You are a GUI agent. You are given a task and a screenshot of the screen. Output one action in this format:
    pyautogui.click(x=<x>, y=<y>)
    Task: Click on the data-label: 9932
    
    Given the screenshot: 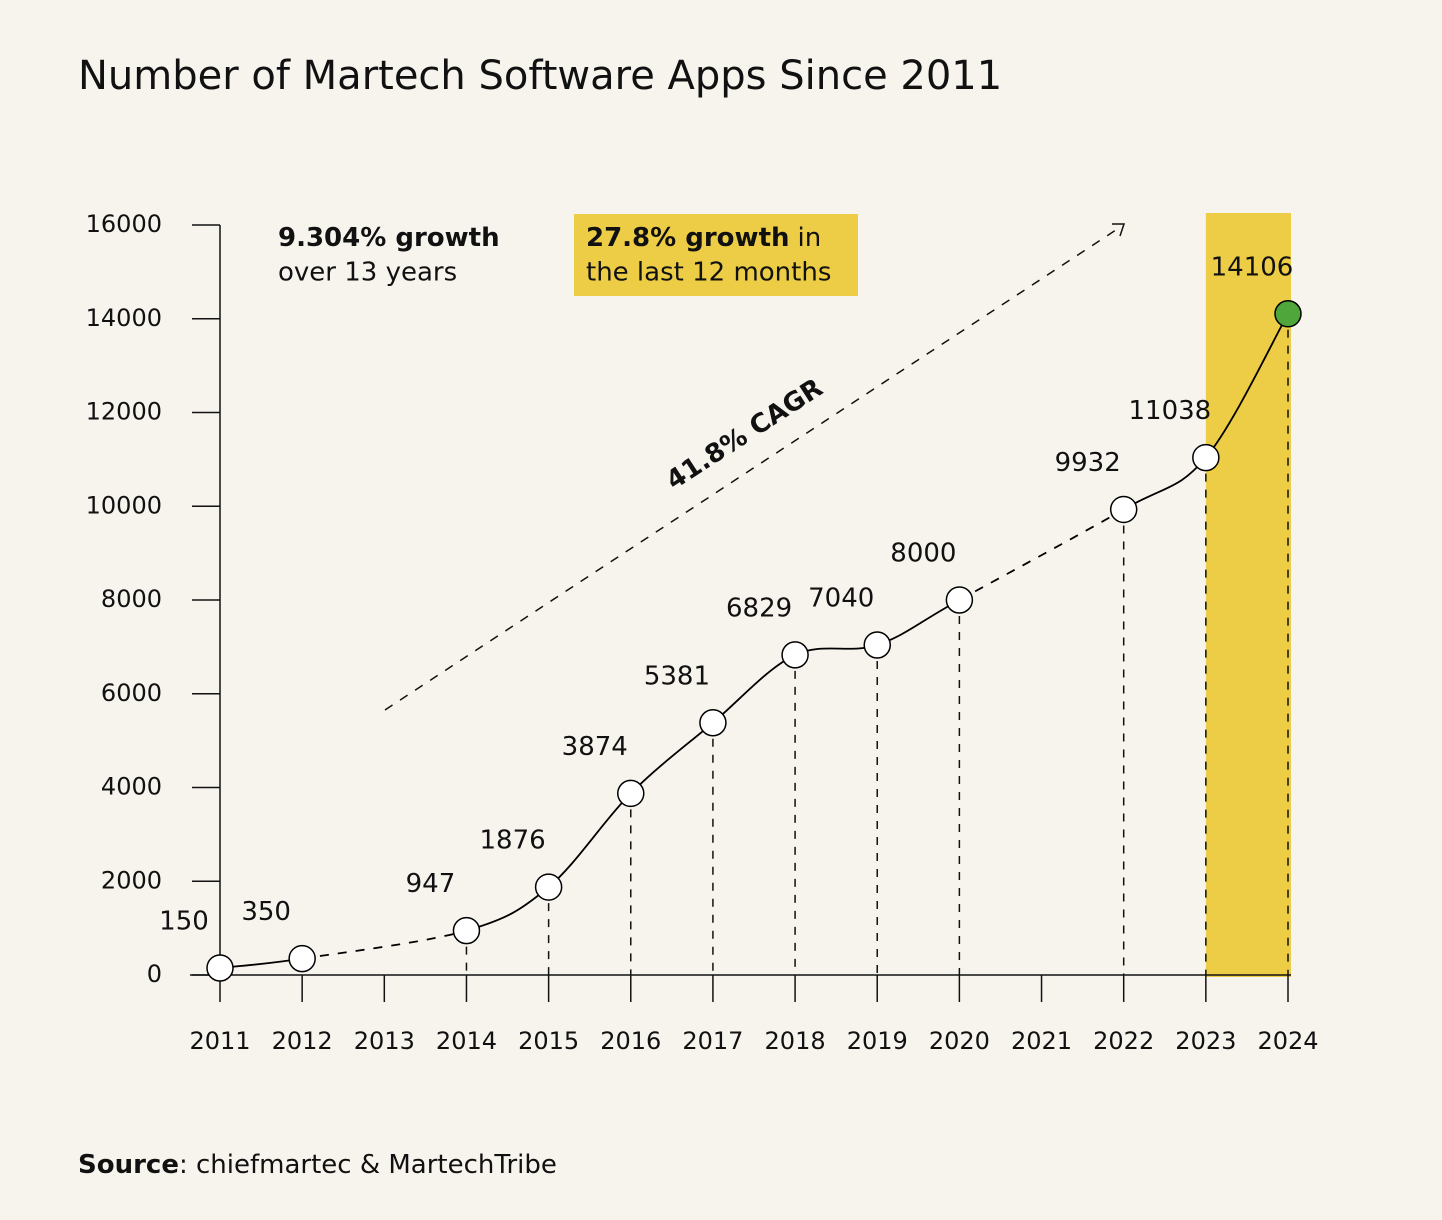 What is the action you would take?
    pyautogui.click(x=1088, y=463)
    